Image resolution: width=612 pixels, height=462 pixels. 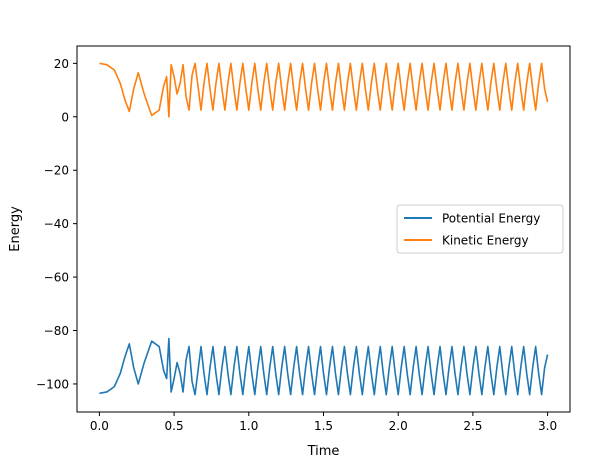 What do you see at coordinates (61, 64) in the screenshot?
I see `y-tick-label: 20` at bounding box center [61, 64].